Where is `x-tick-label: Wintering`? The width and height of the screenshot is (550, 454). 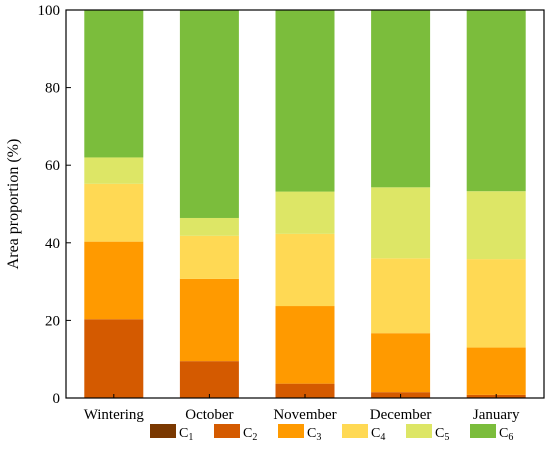 x-tick-label: Wintering is located at coordinates (114, 415).